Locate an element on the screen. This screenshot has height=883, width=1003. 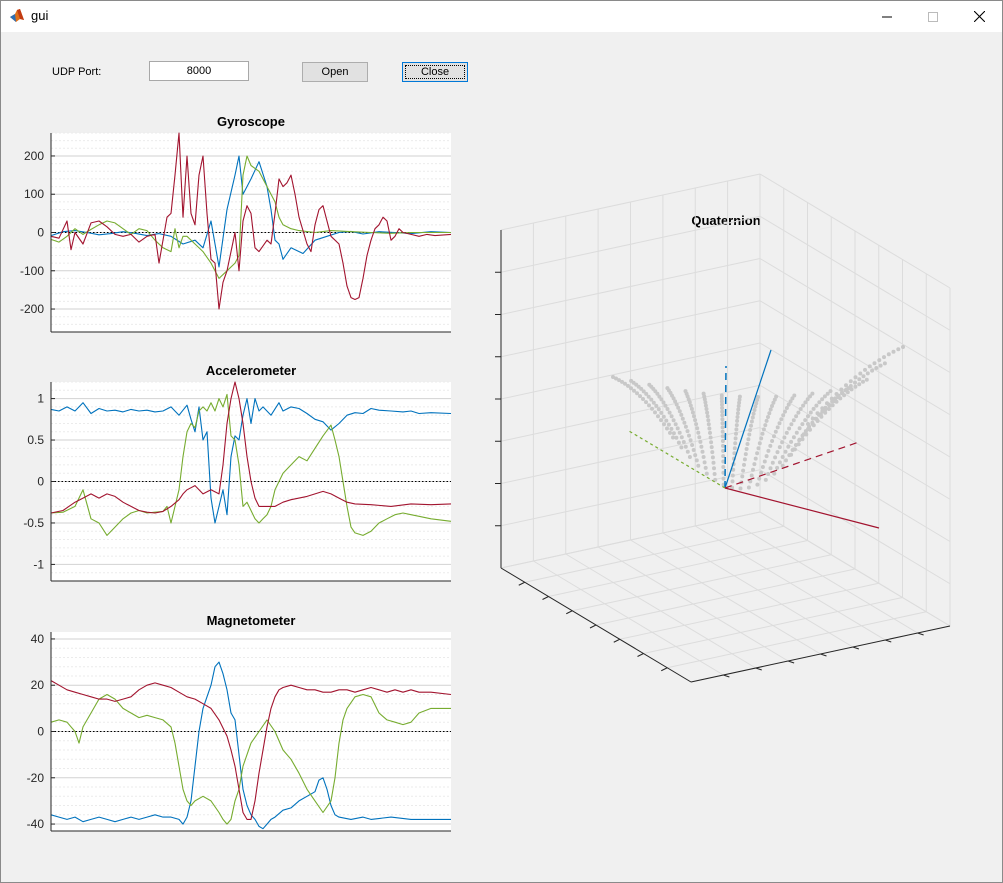
y-tick-label: 0.5 is located at coordinates (35, 440).